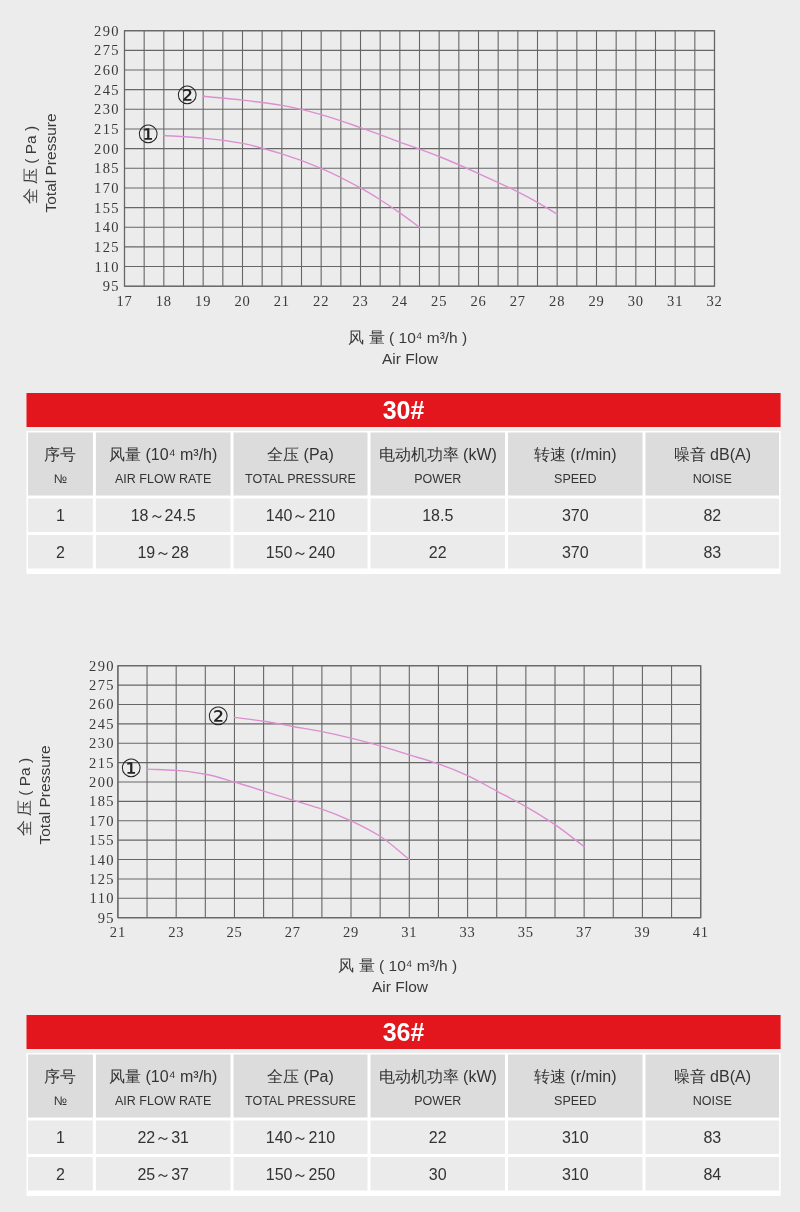  What do you see at coordinates (403, 1032) in the screenshot?
I see `text: 36#` at bounding box center [403, 1032].